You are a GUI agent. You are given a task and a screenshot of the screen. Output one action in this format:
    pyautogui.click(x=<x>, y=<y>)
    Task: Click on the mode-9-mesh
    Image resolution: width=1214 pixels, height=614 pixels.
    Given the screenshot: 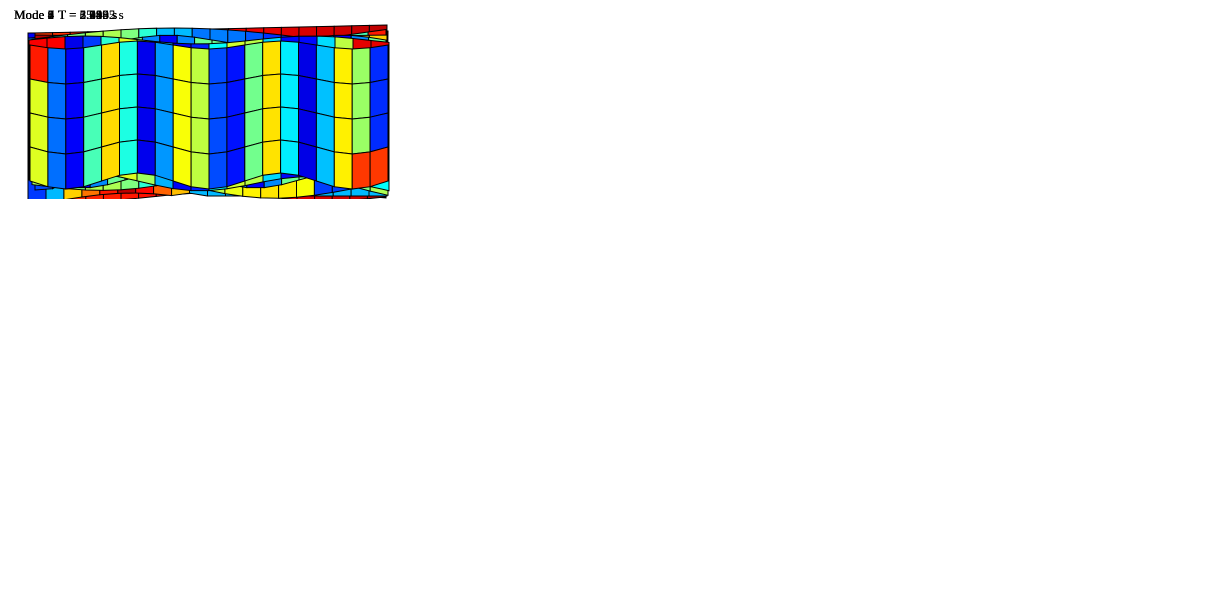 What is the action you would take?
    pyautogui.click(x=209, y=115)
    